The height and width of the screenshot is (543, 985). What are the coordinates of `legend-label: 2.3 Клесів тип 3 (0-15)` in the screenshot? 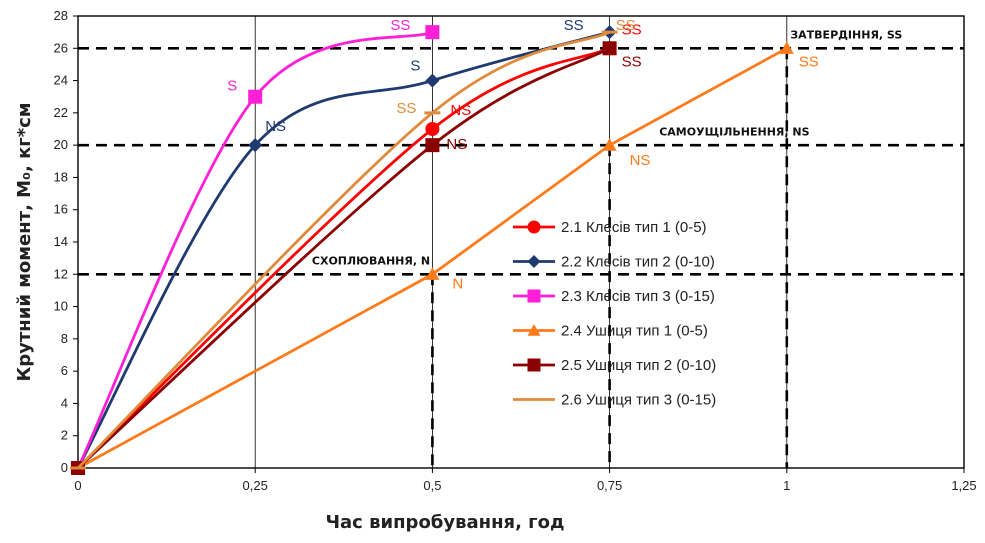 It's located at (638, 296).